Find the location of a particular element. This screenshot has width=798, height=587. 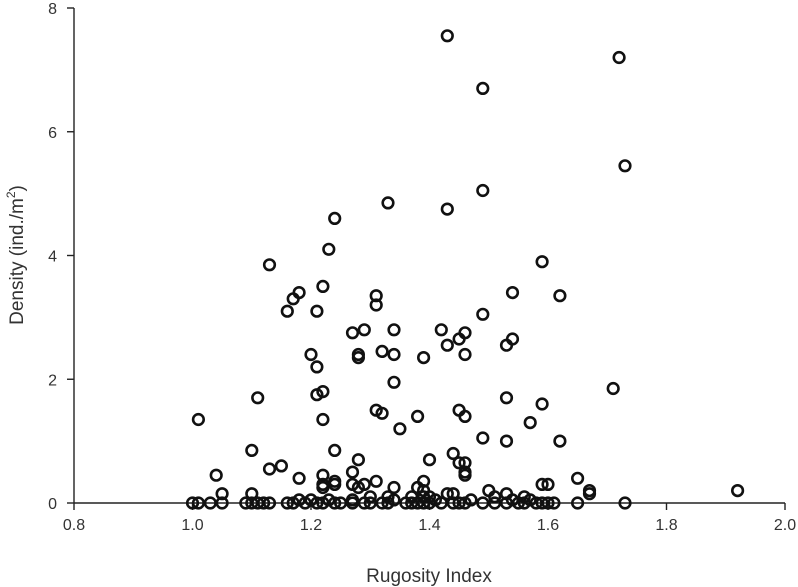

x-tick-label: 1.6 is located at coordinates (548, 525).